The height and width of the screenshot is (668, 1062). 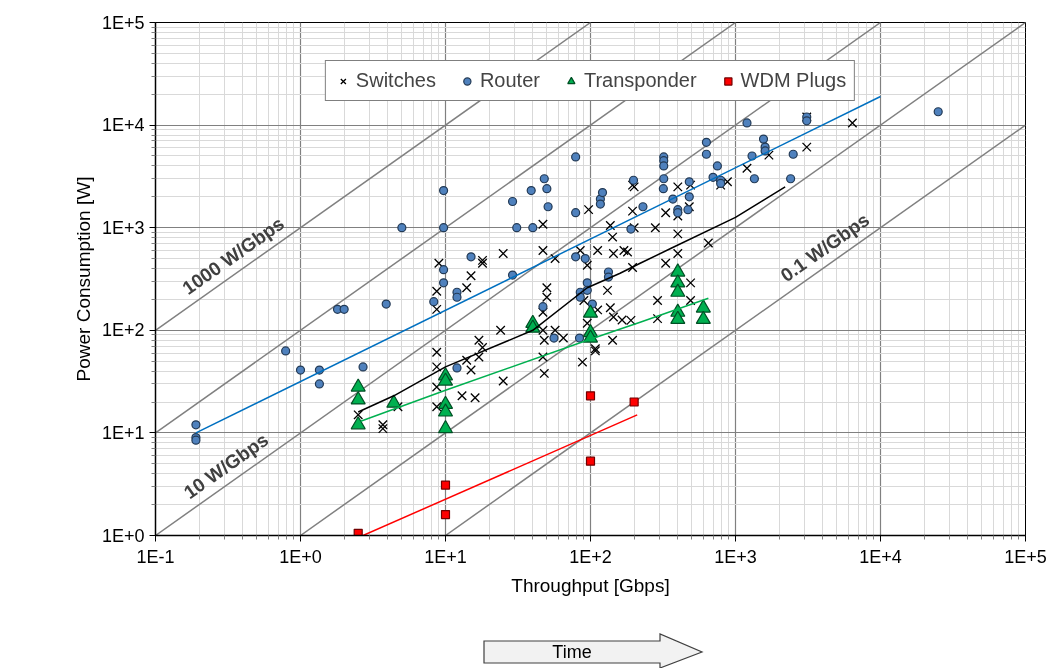 I want to click on legend-label: Router, so click(x=509, y=80).